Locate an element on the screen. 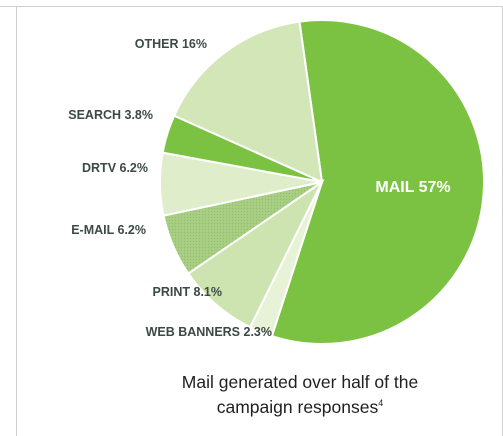 This screenshot has width=503, height=436. slice-label-1: MAIL 57% is located at coordinates (412, 187).